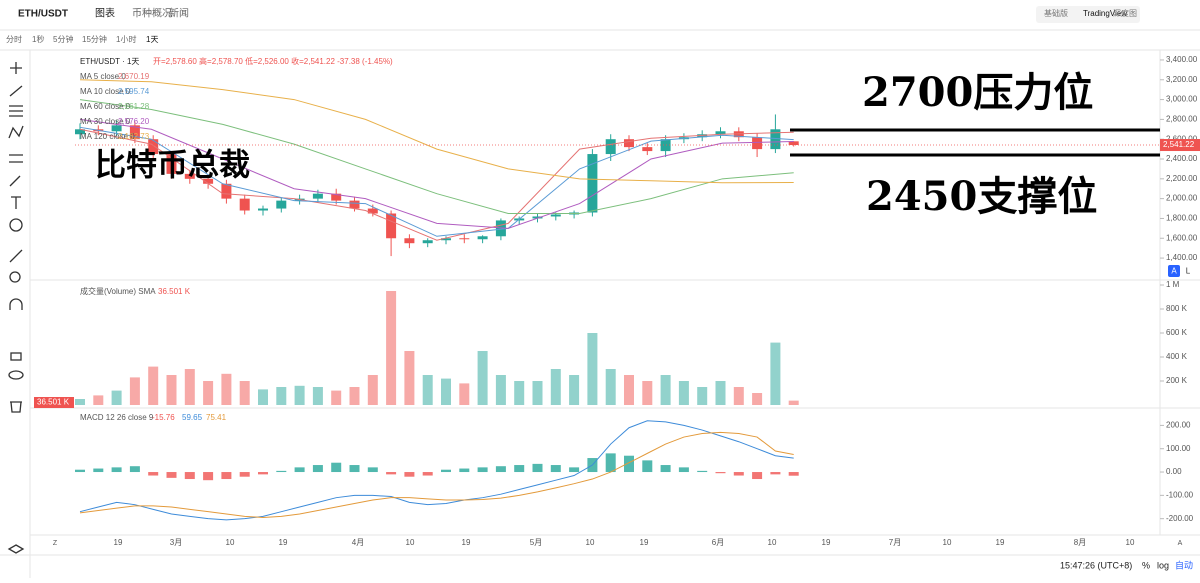 The height and width of the screenshot is (583, 1200). Describe the element at coordinates (1182, 158) in the screenshot. I see `y-tick-label: 2,400.00` at that location.